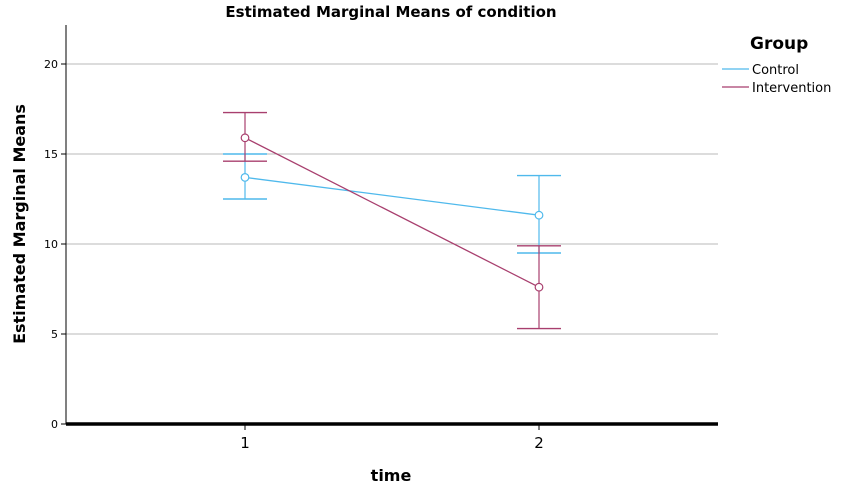 This screenshot has width=841, height=488. Describe the element at coordinates (390, 12) in the screenshot. I see `chart-title: Estimated Marginal Means of condition` at that location.